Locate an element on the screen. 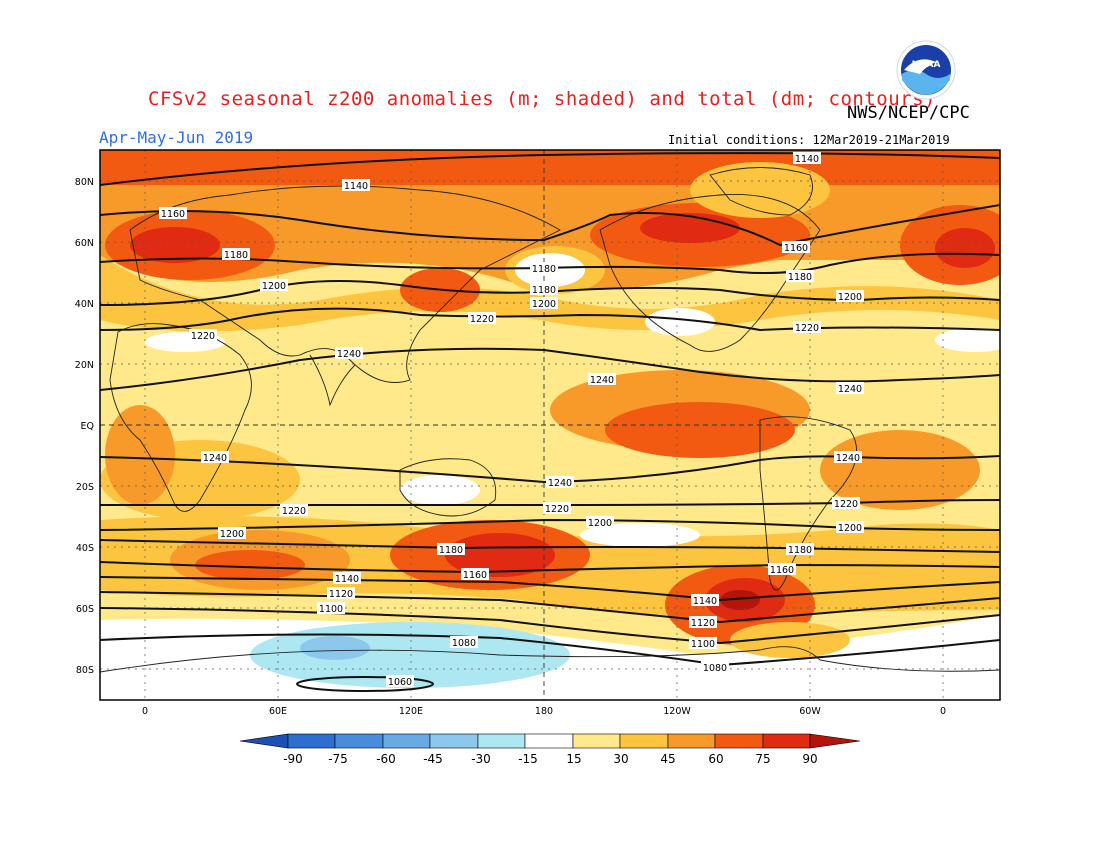 This screenshot has height=850, width=1100. lat-label: 20S is located at coordinates (85, 487).